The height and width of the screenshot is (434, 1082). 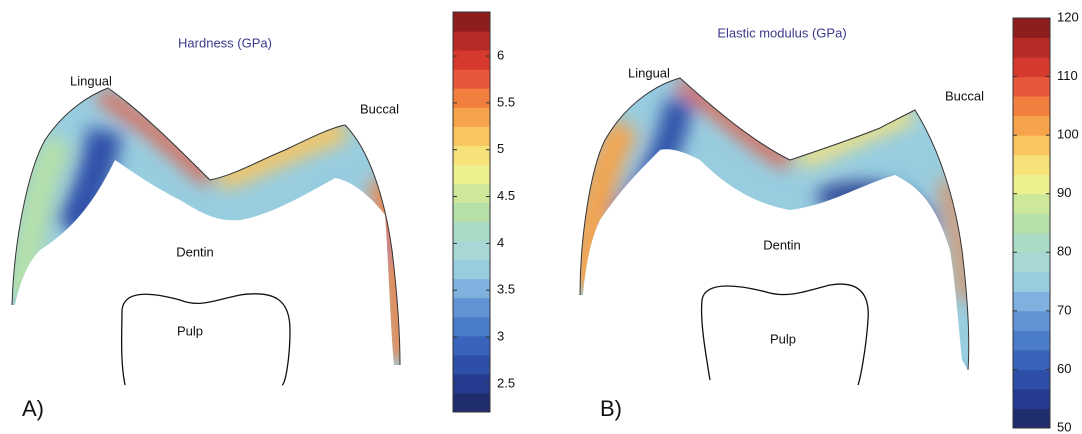 I want to click on tick-label: 80, so click(x=1064, y=251).